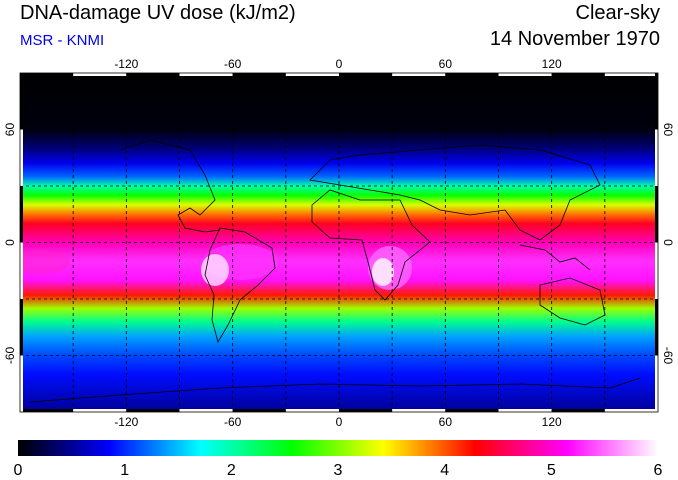  What do you see at coordinates (552, 422) in the screenshot?
I see `lon-tick-label-bottom: 120` at bounding box center [552, 422].